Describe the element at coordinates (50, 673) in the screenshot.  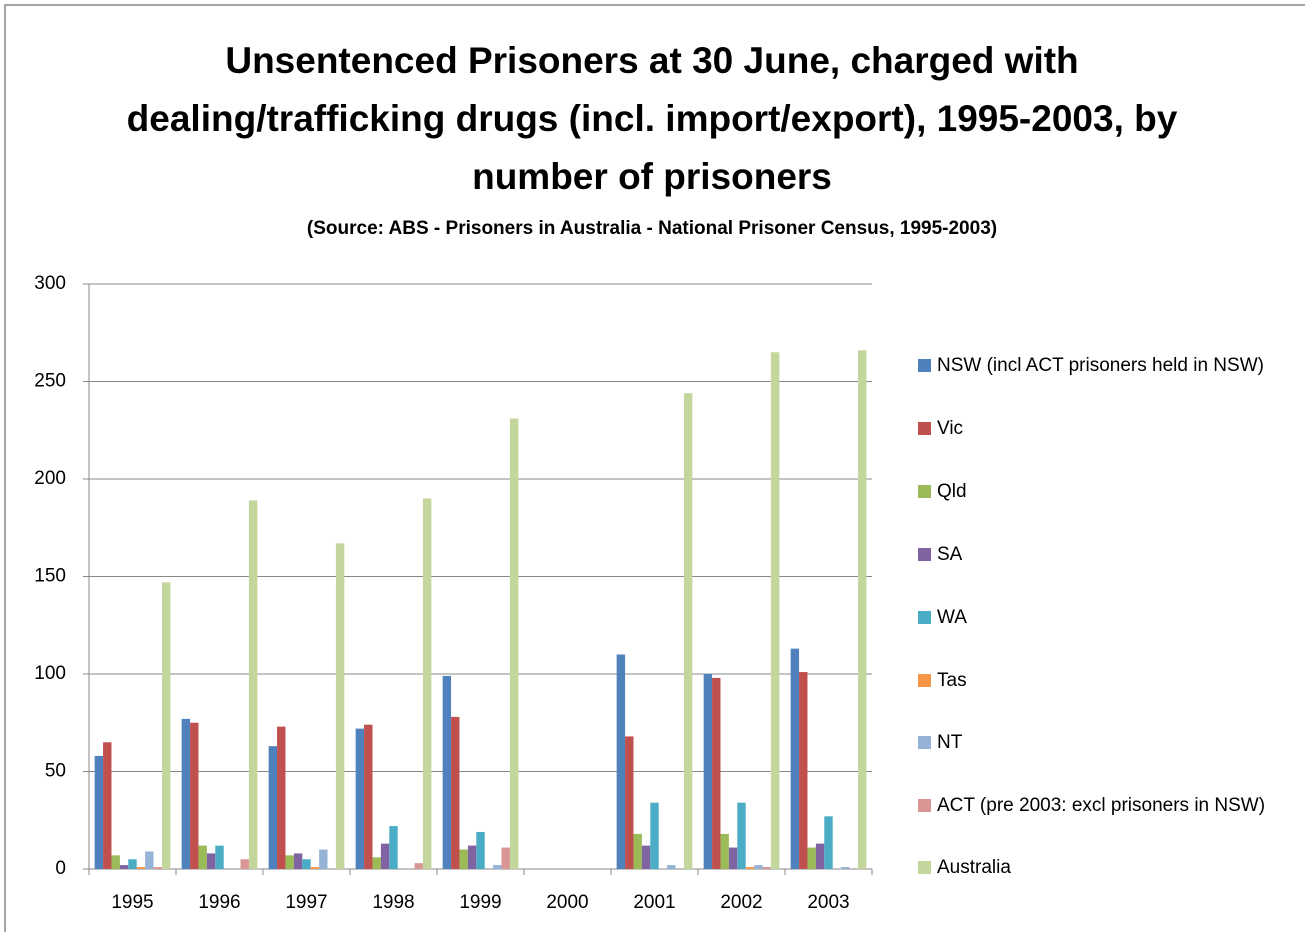
I see `y-tick-label: 100` at that location.